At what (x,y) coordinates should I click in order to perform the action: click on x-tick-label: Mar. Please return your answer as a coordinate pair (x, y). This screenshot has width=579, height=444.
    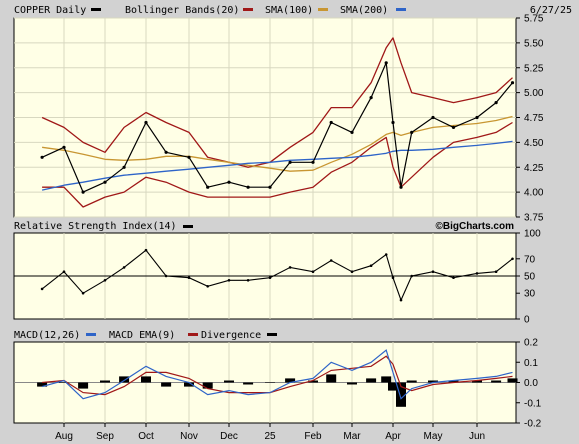
    Looking at the image, I should click on (352, 436).